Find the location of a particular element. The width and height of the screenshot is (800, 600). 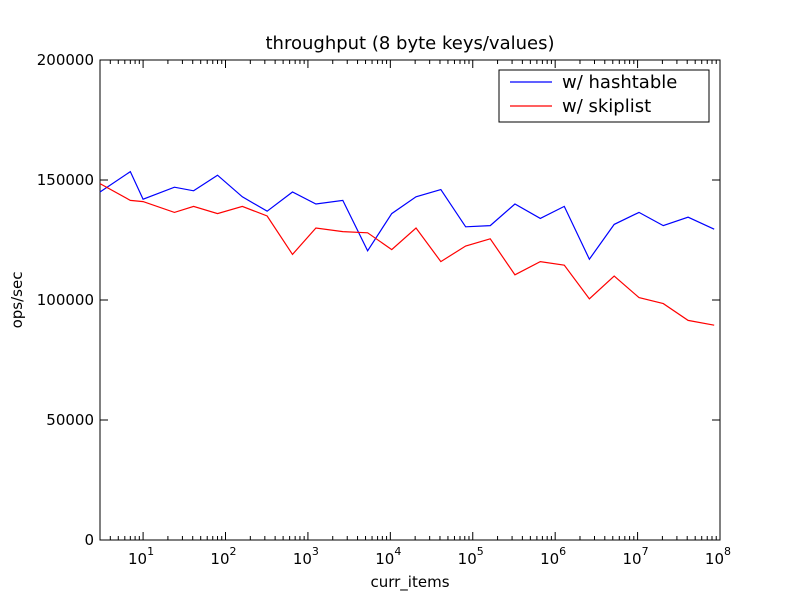

series-line-w-hashtable is located at coordinates (407, 215).